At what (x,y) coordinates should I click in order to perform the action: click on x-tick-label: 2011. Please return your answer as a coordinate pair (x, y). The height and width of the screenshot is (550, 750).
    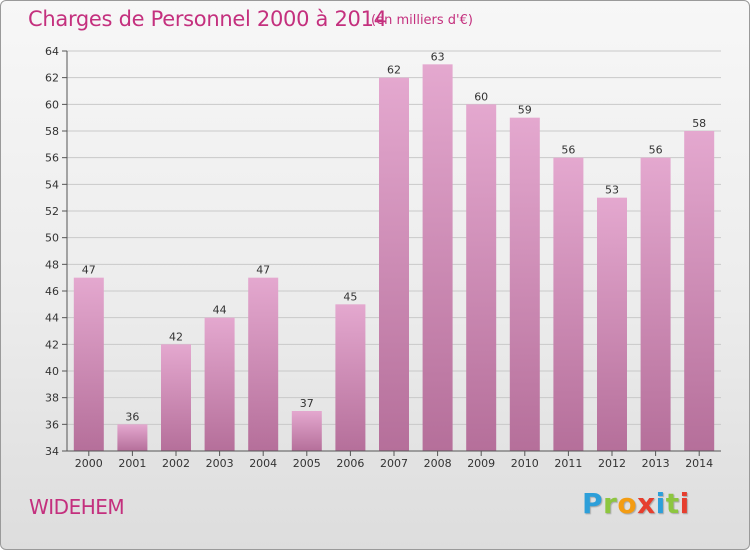
    Looking at the image, I should click on (568, 463).